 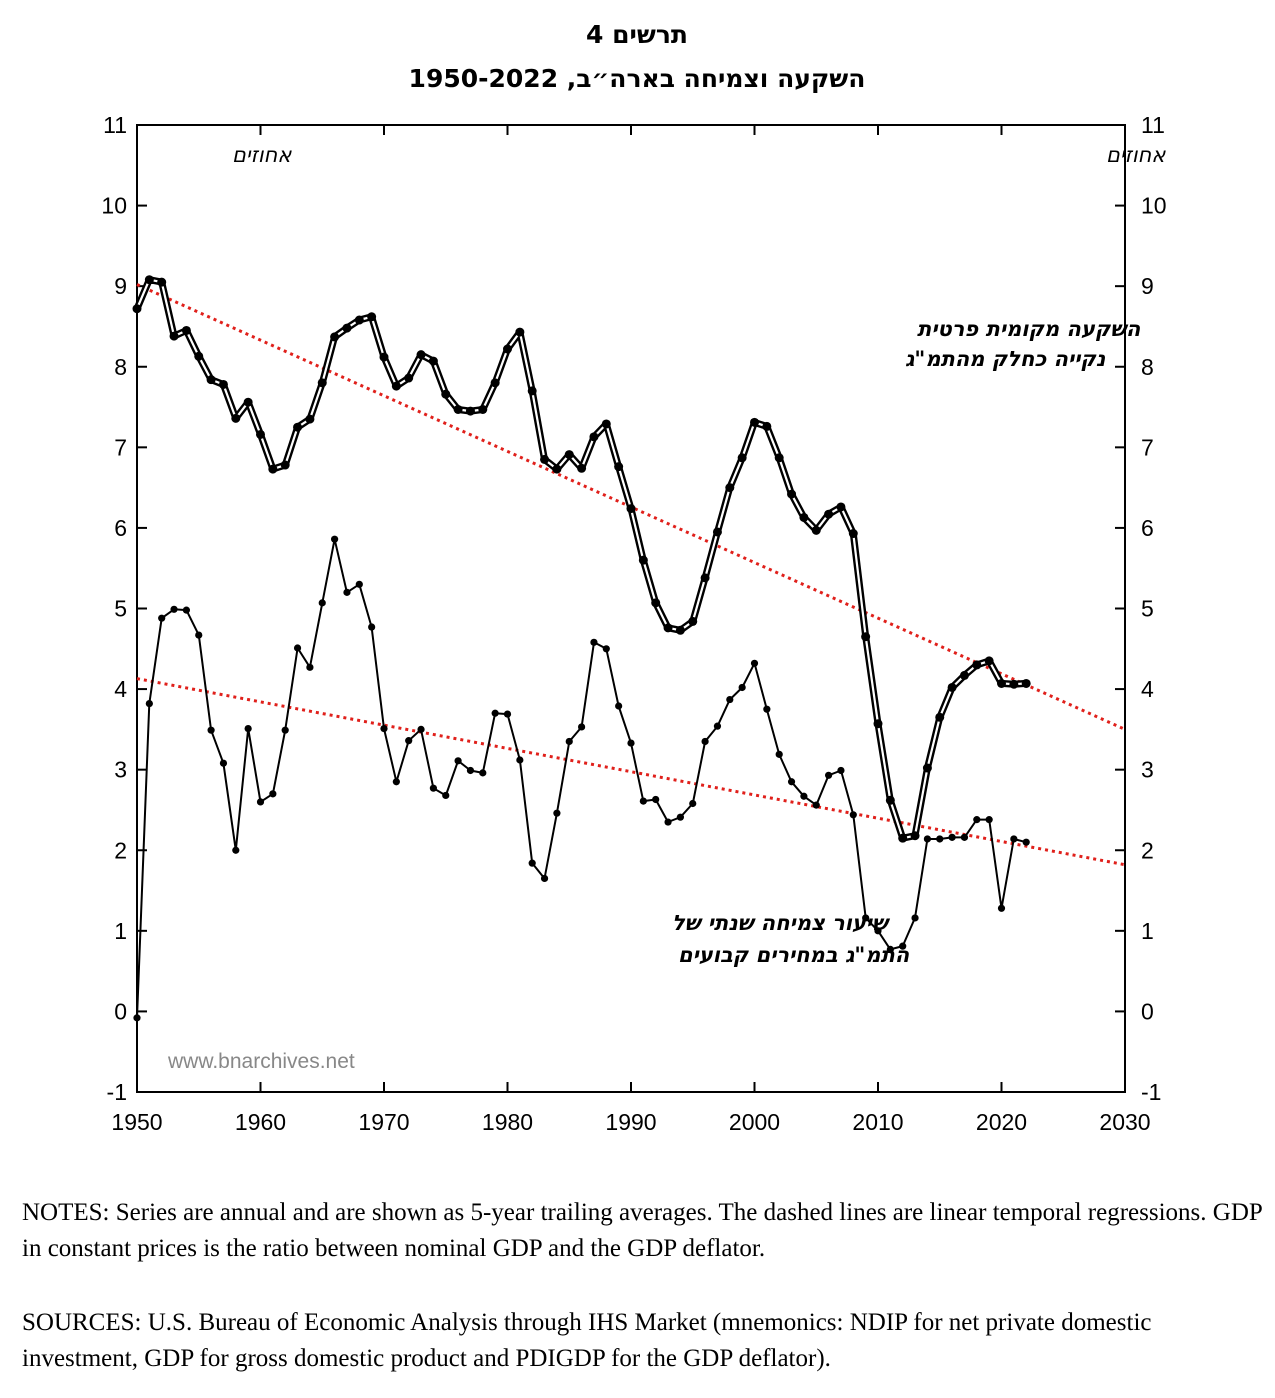 I want to click on chart-title: תרשים 4, so click(x=637, y=34).